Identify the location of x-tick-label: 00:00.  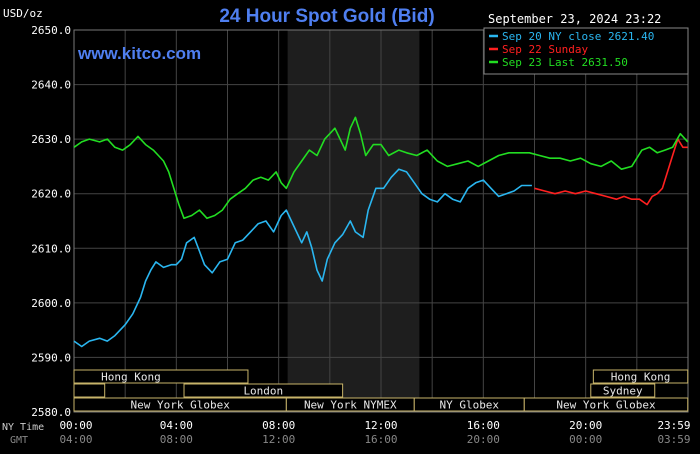
(75, 425).